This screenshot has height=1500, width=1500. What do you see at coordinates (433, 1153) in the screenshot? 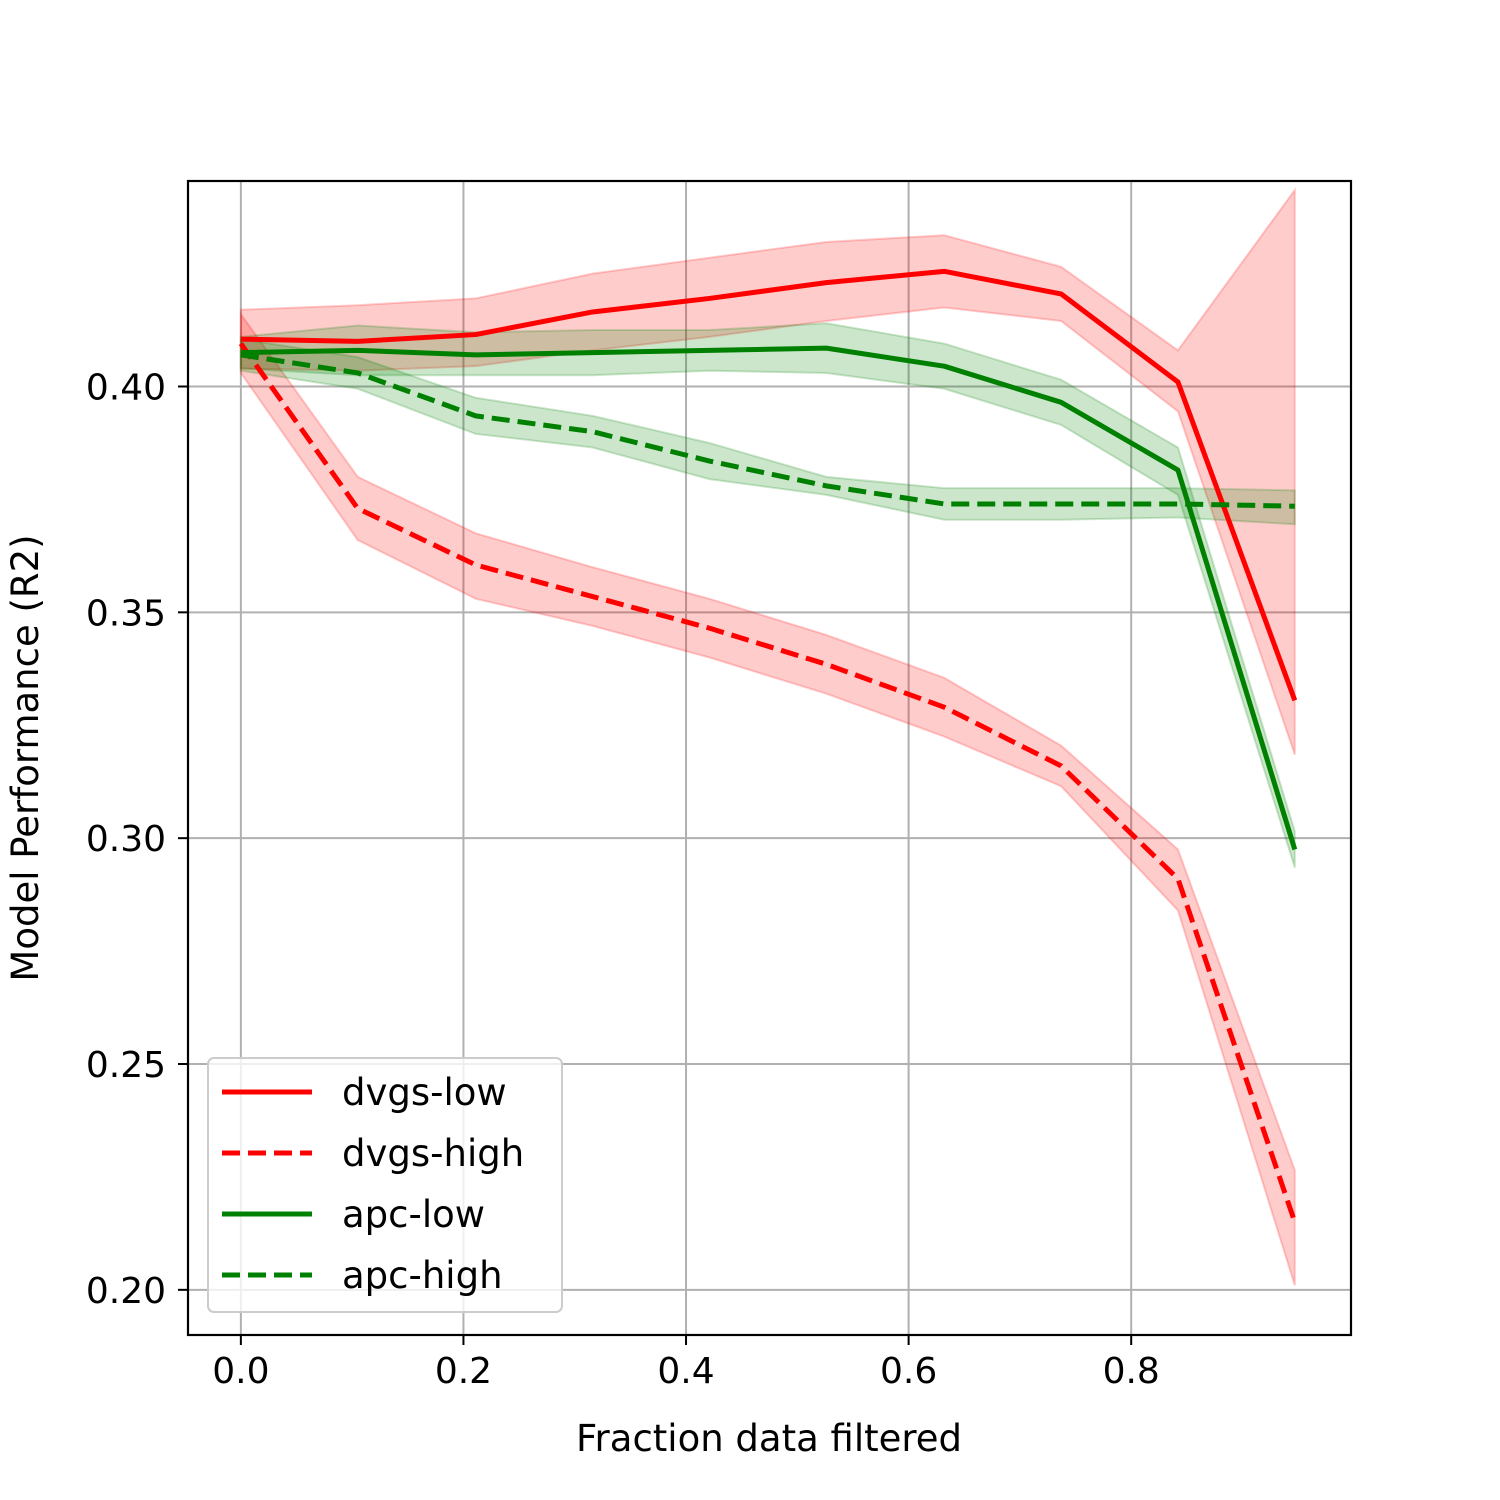
I see `legend-label-dvgs-high: dvgs-high` at bounding box center [433, 1153].